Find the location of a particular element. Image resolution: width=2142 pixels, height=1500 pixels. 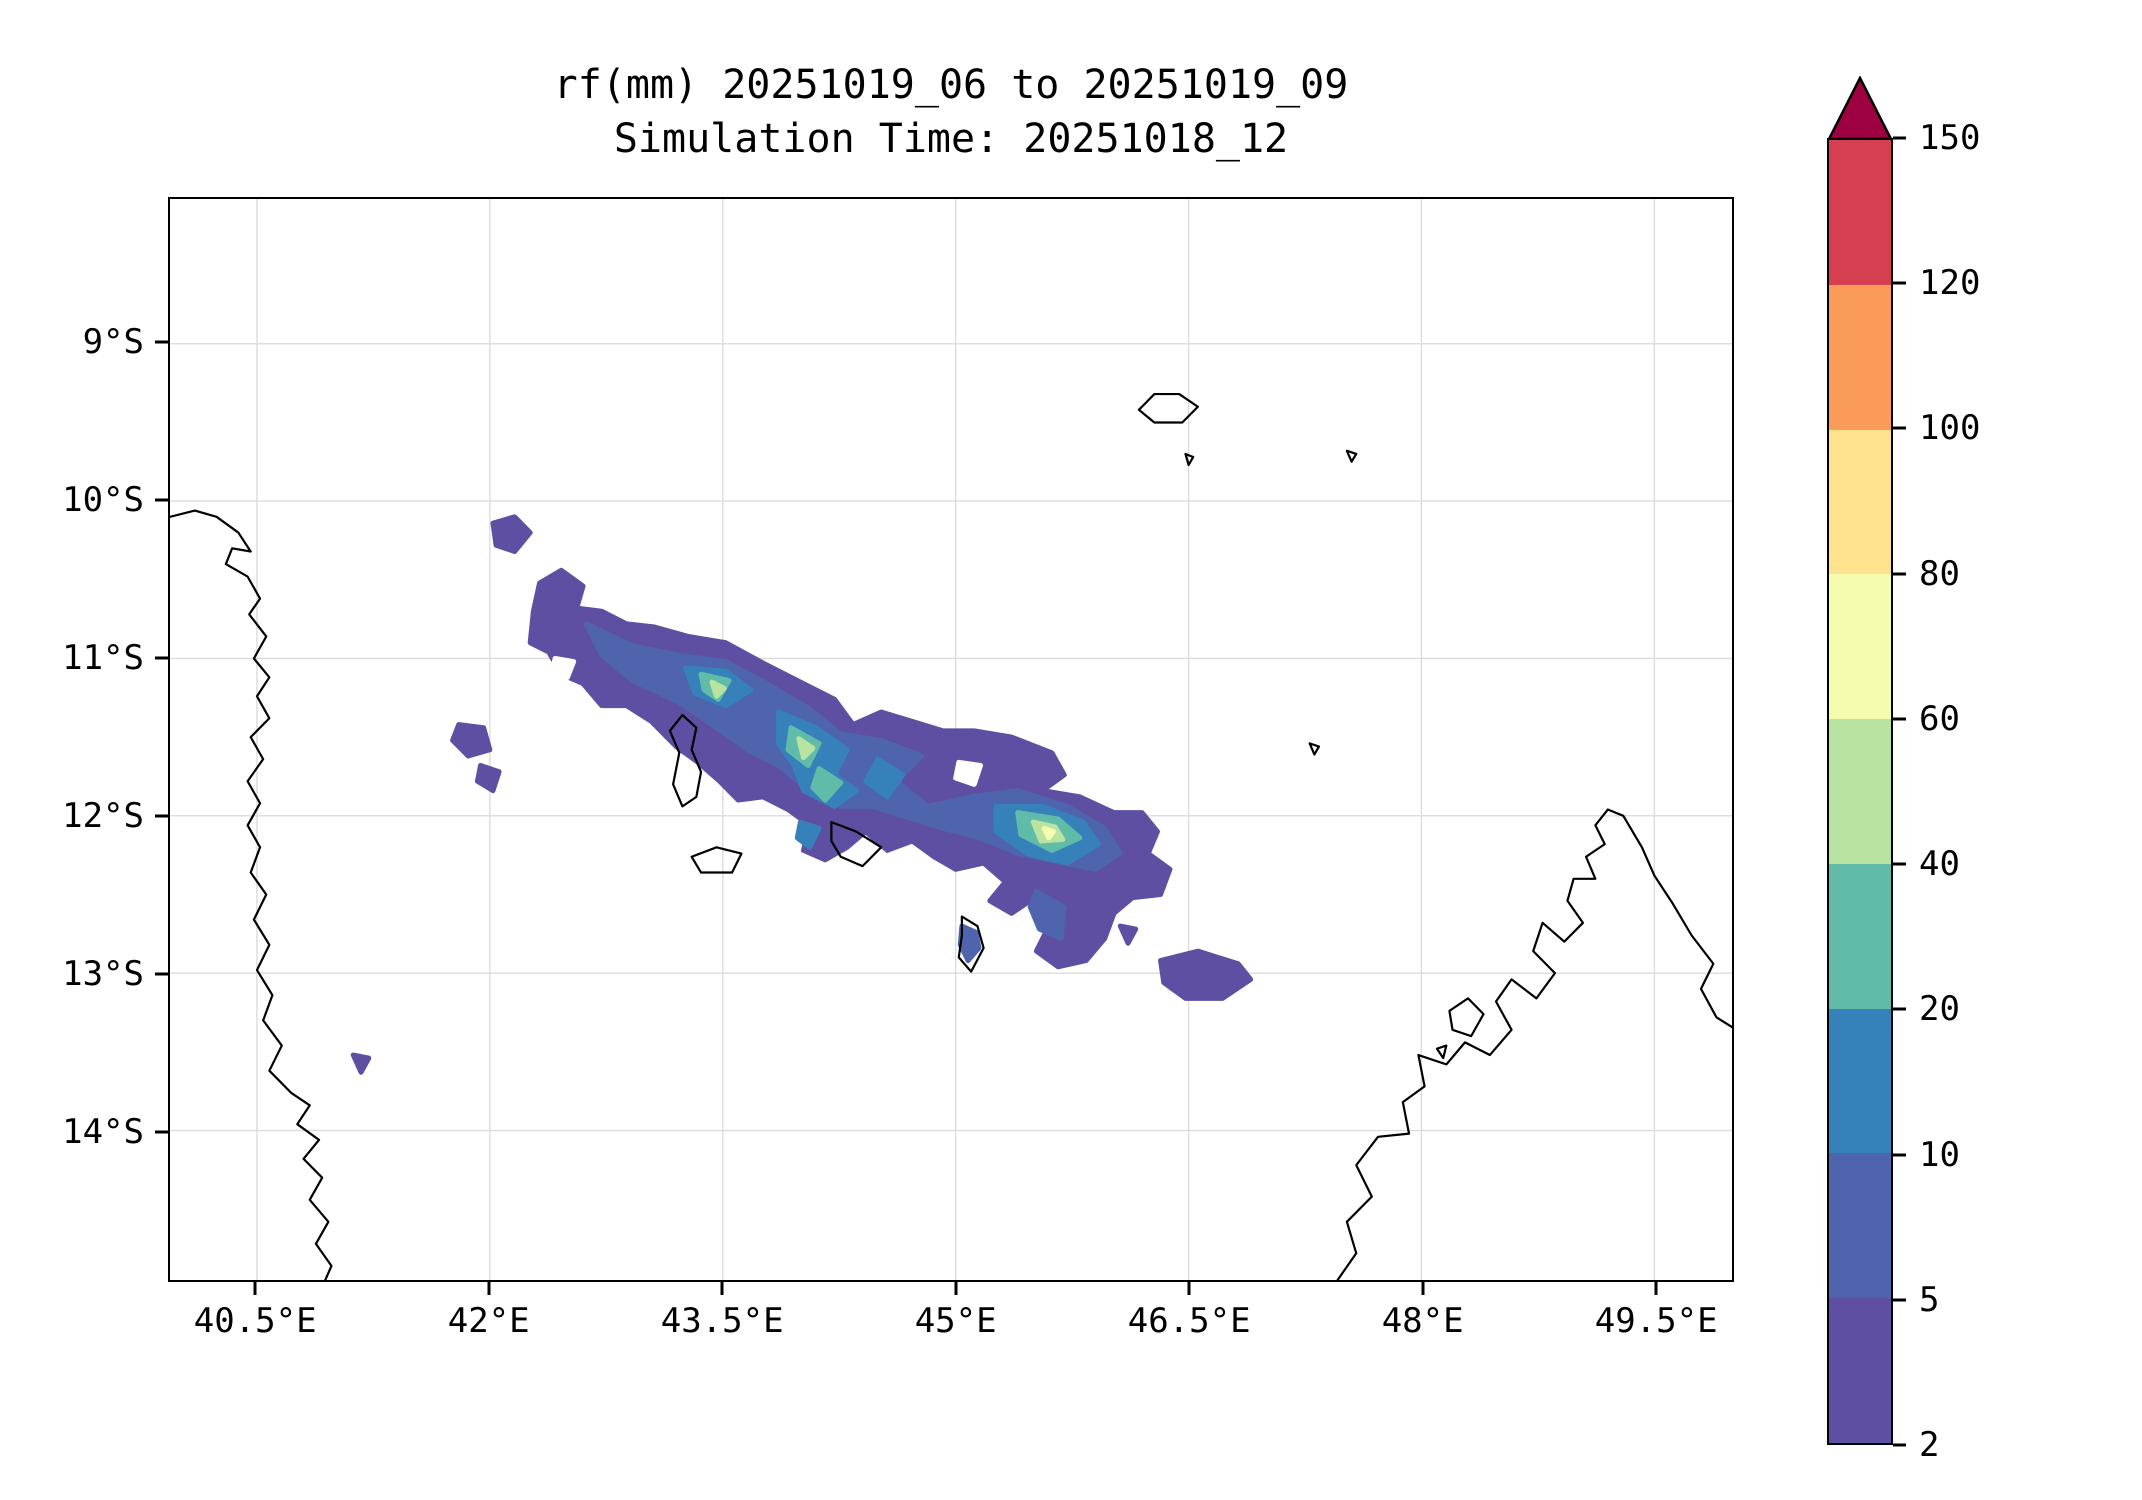

colorbar-tick-label: 120 is located at coordinates (1950, 283).